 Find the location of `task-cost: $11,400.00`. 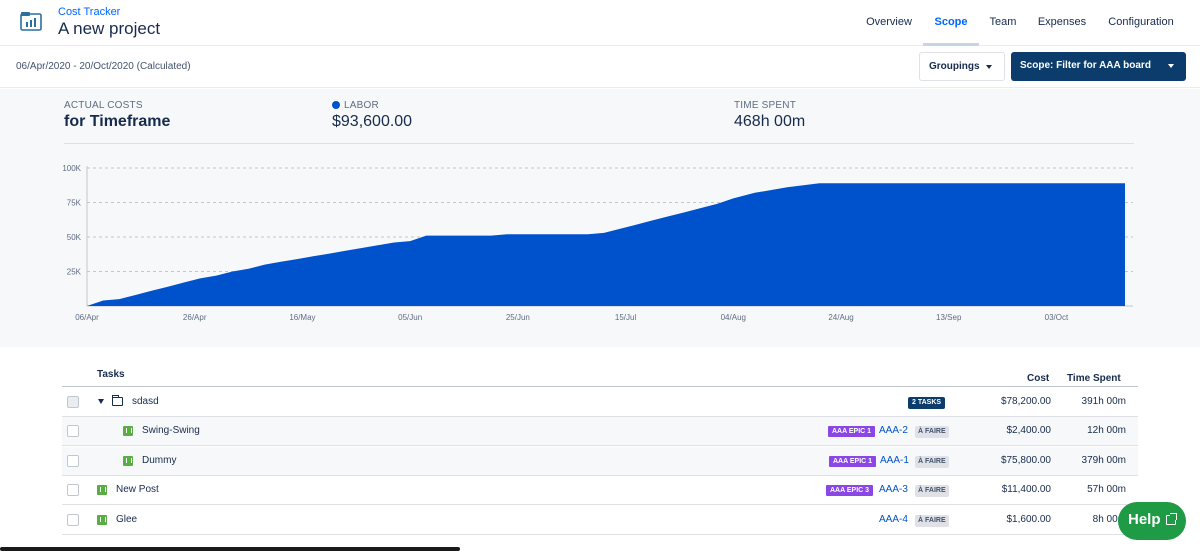

task-cost: $11,400.00 is located at coordinates (1026, 489).